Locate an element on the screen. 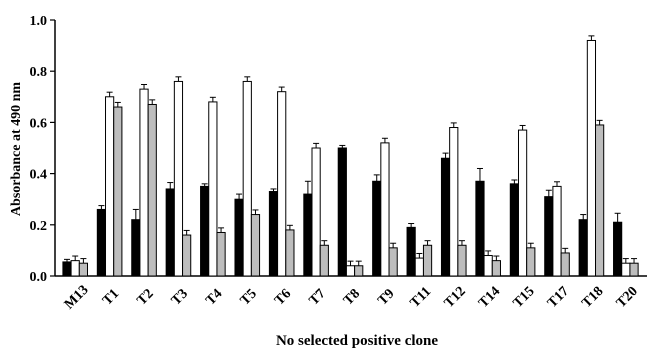 This screenshot has height=354, width=647. x-tick-label: T14 is located at coordinates (489, 297).